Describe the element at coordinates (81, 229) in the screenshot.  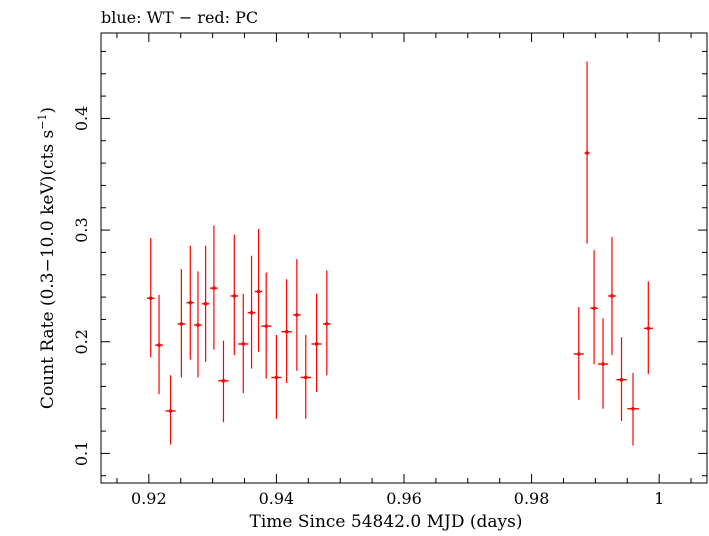
I see `y-tick-label: 0.3` at that location.